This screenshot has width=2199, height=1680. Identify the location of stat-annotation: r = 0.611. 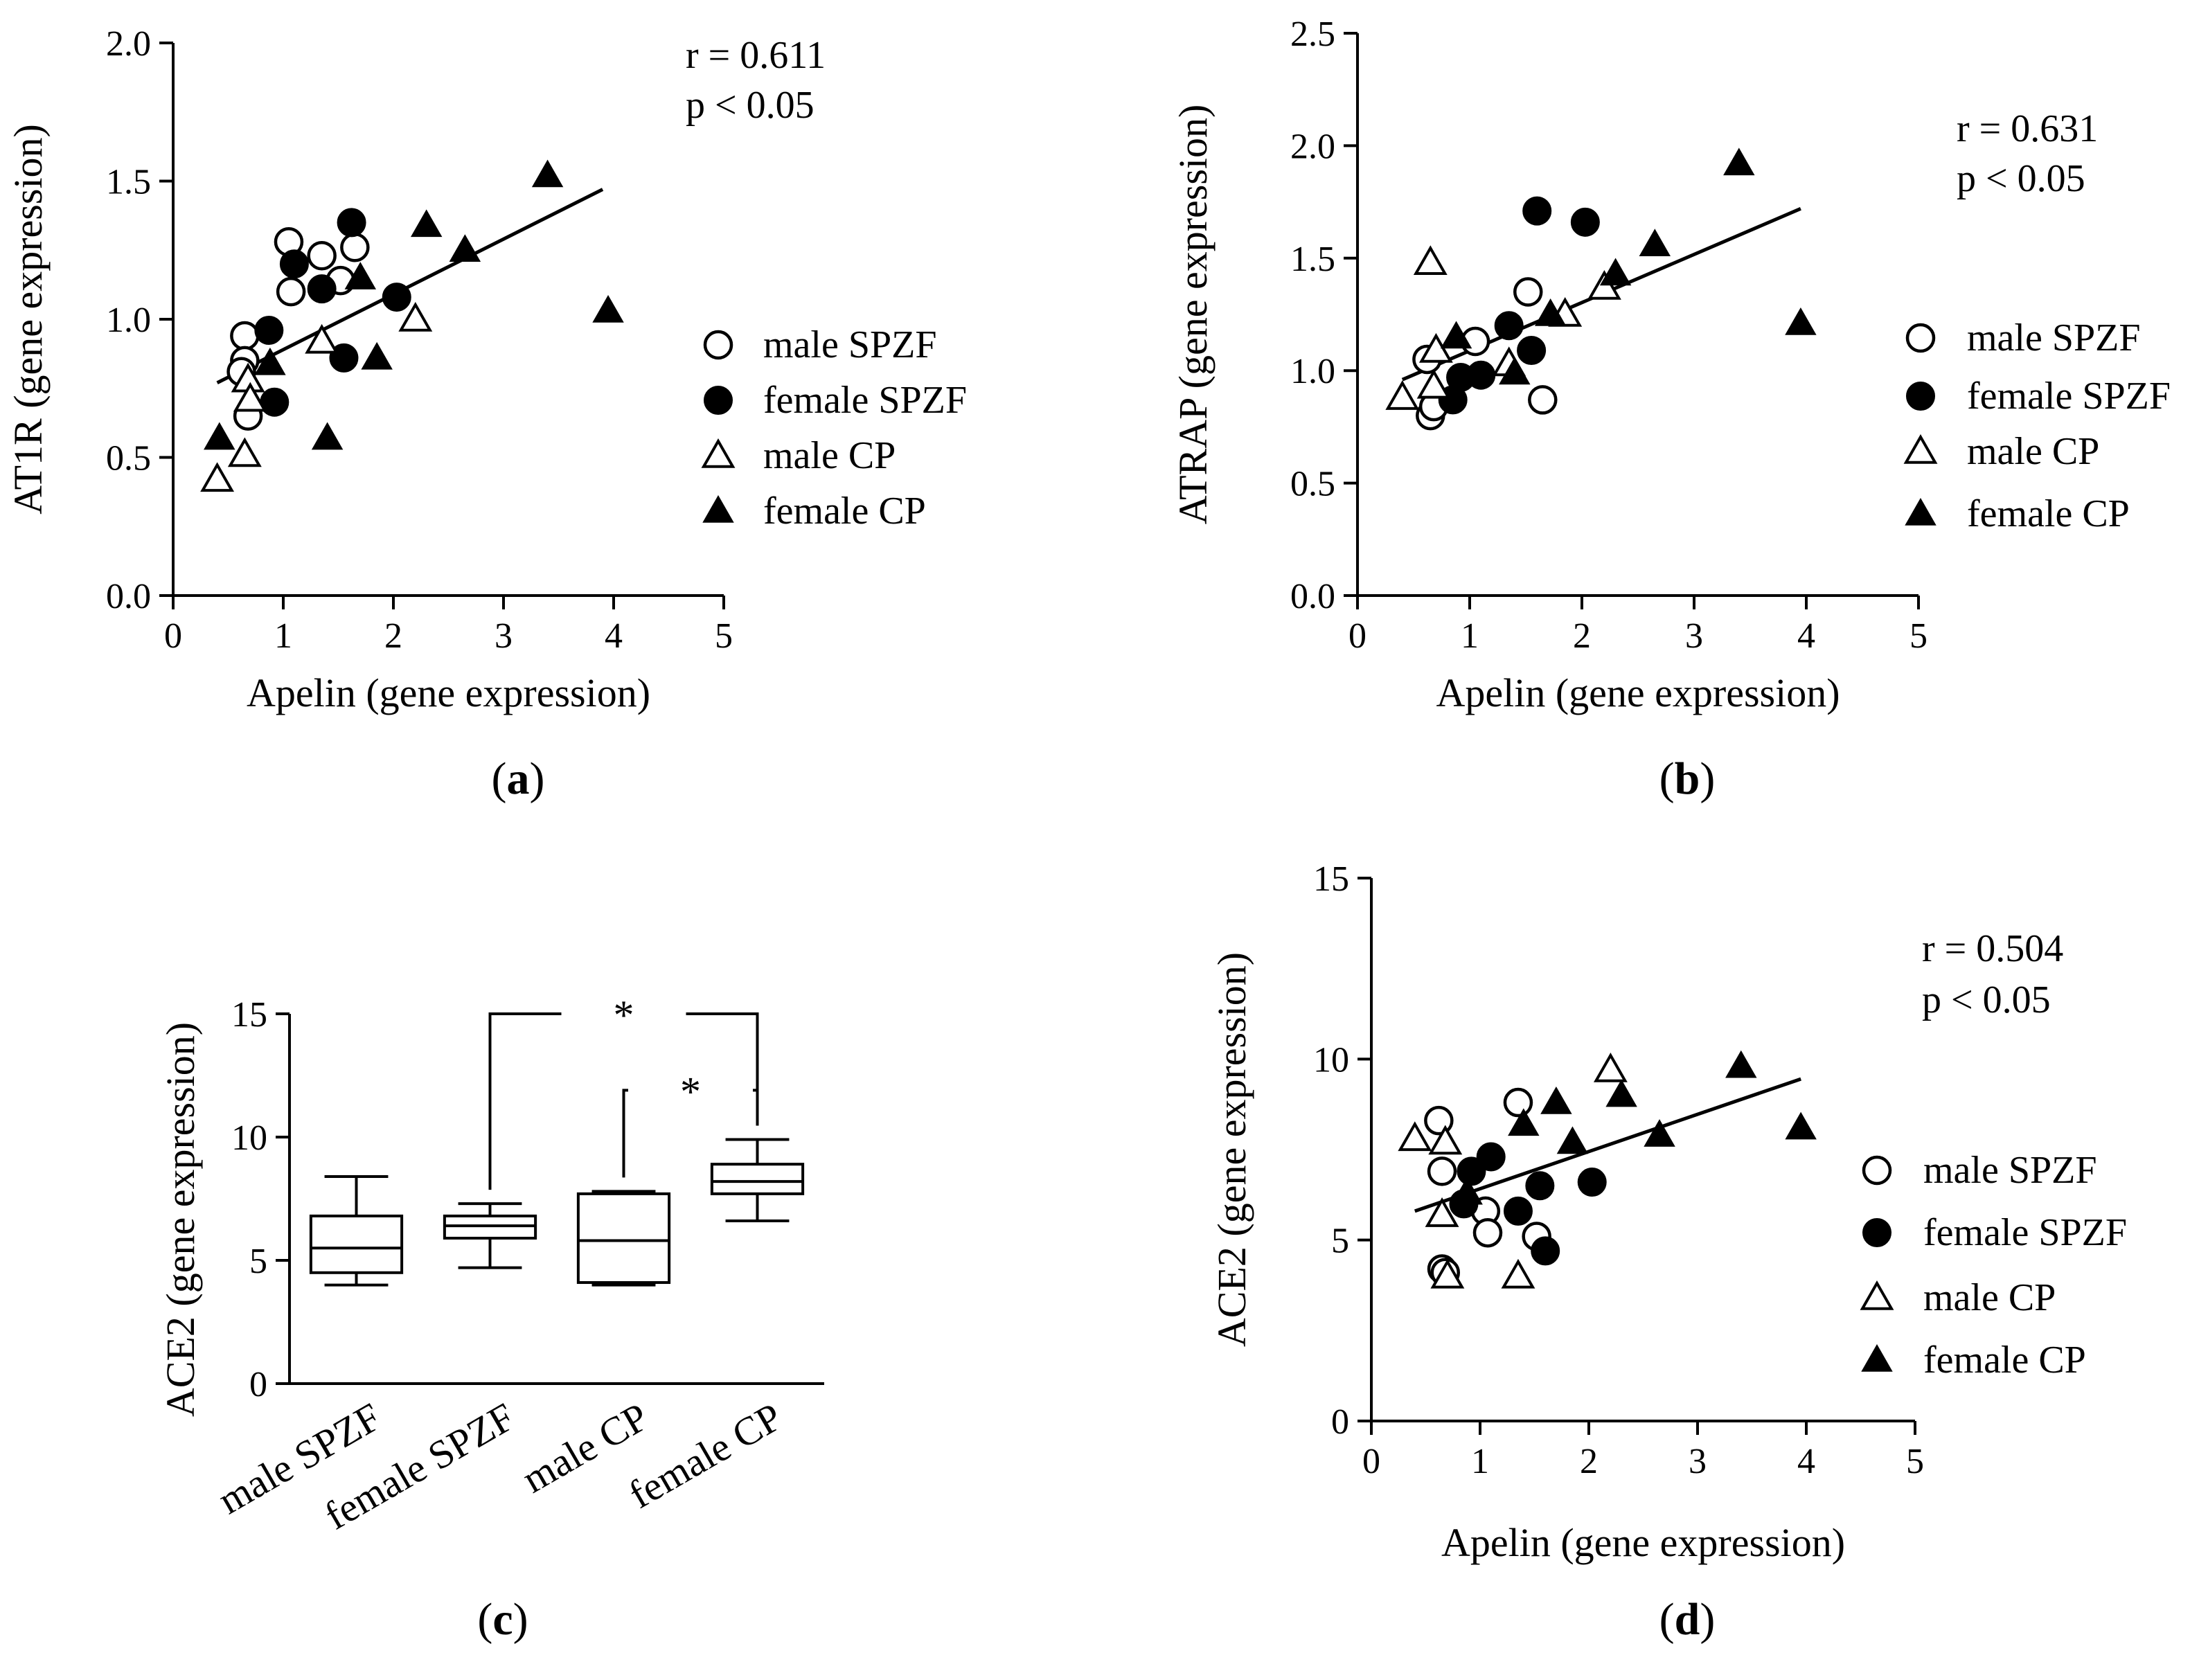
(756, 55).